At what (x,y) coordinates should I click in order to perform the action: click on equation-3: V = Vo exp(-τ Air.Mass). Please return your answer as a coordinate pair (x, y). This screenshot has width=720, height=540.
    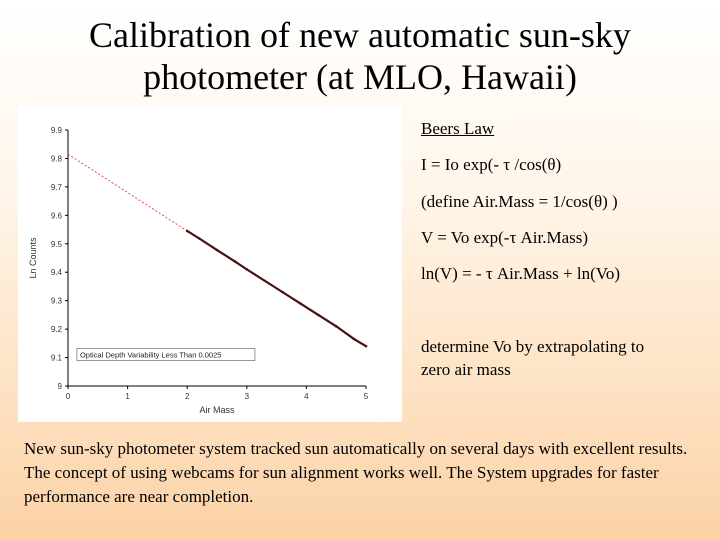
    Looking at the image, I should click on (505, 237).